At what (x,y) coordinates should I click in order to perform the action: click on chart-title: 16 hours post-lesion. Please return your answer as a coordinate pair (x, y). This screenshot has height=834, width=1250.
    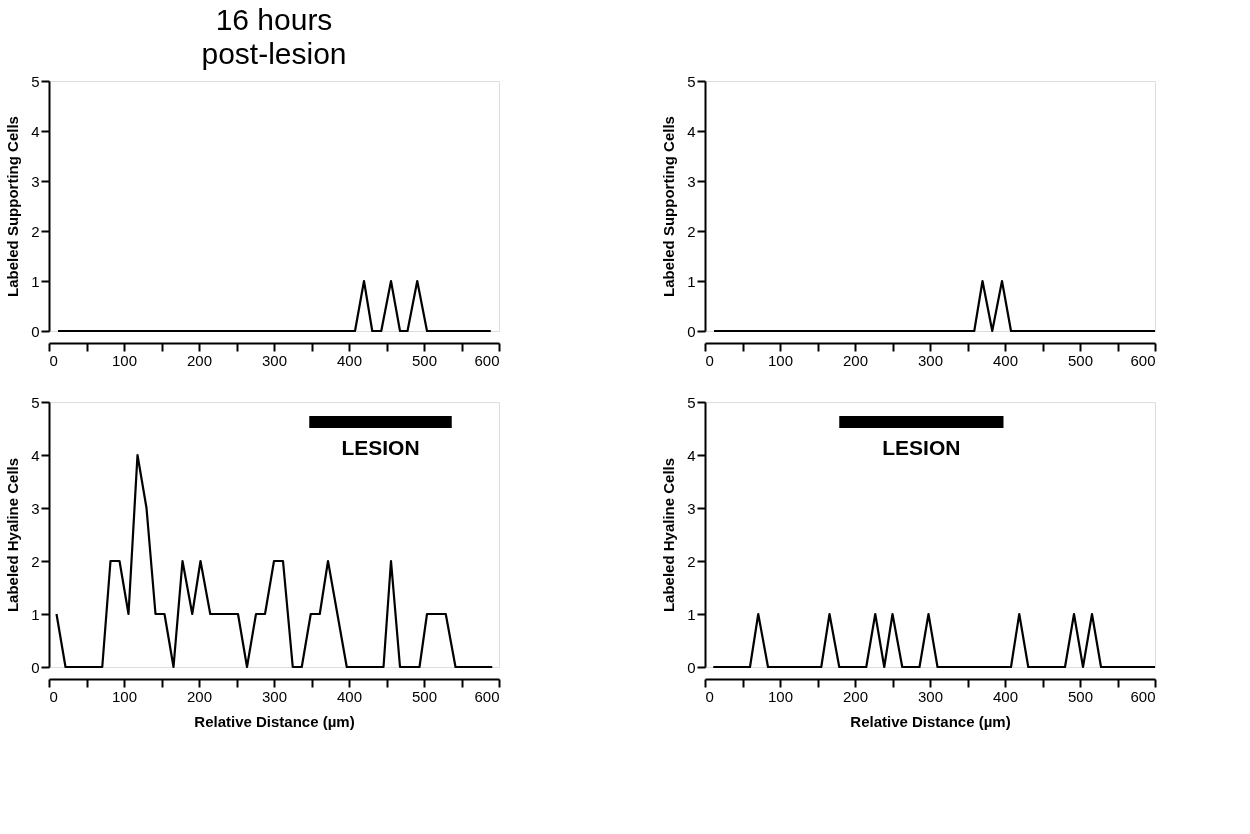
    Looking at the image, I should click on (274, 36).